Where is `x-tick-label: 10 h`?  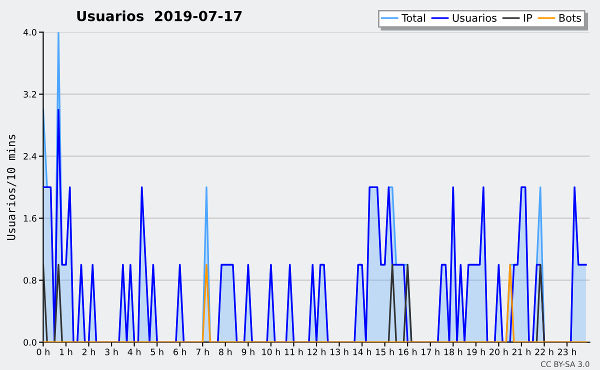 x-tick-label: 10 h is located at coordinates (271, 352).